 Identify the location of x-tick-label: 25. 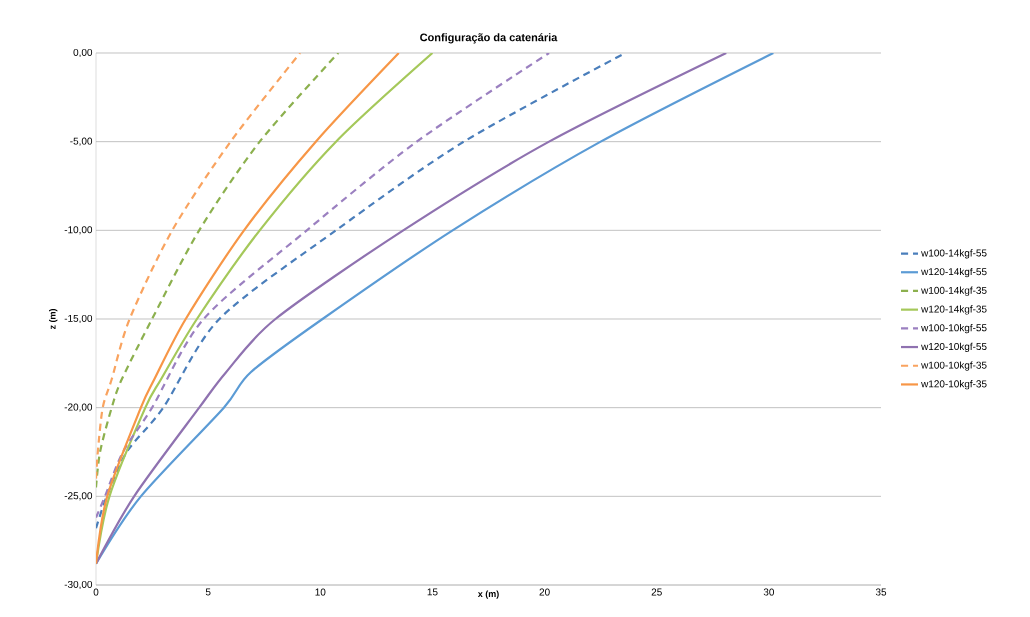
(656, 592).